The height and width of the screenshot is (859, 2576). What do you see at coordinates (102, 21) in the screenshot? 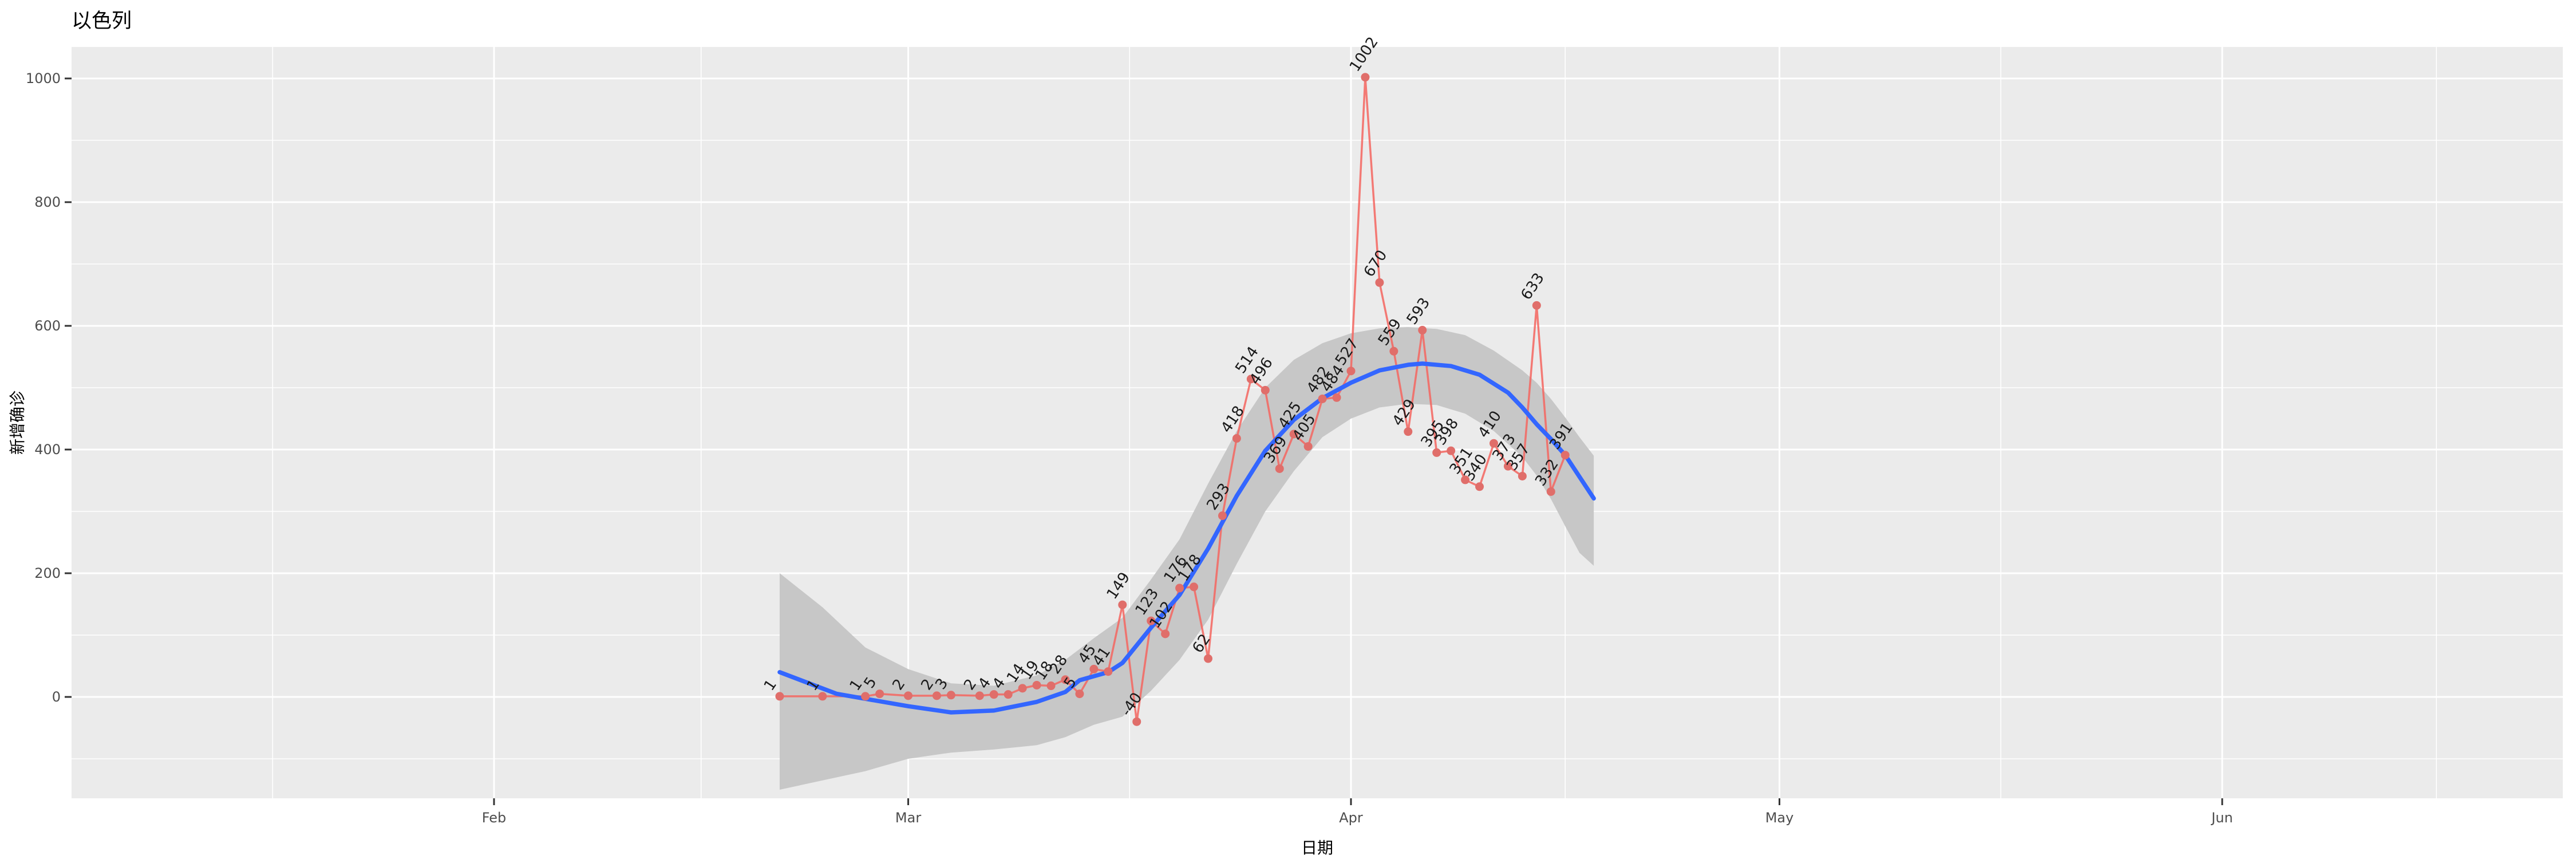
I see `plot-title: 以色列` at bounding box center [102, 21].